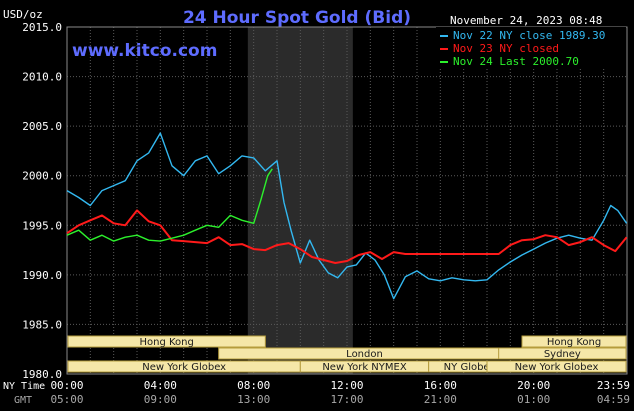 The width and height of the screenshot is (634, 411). I want to click on x-tick-label-gmt: 01:00, so click(533, 399).